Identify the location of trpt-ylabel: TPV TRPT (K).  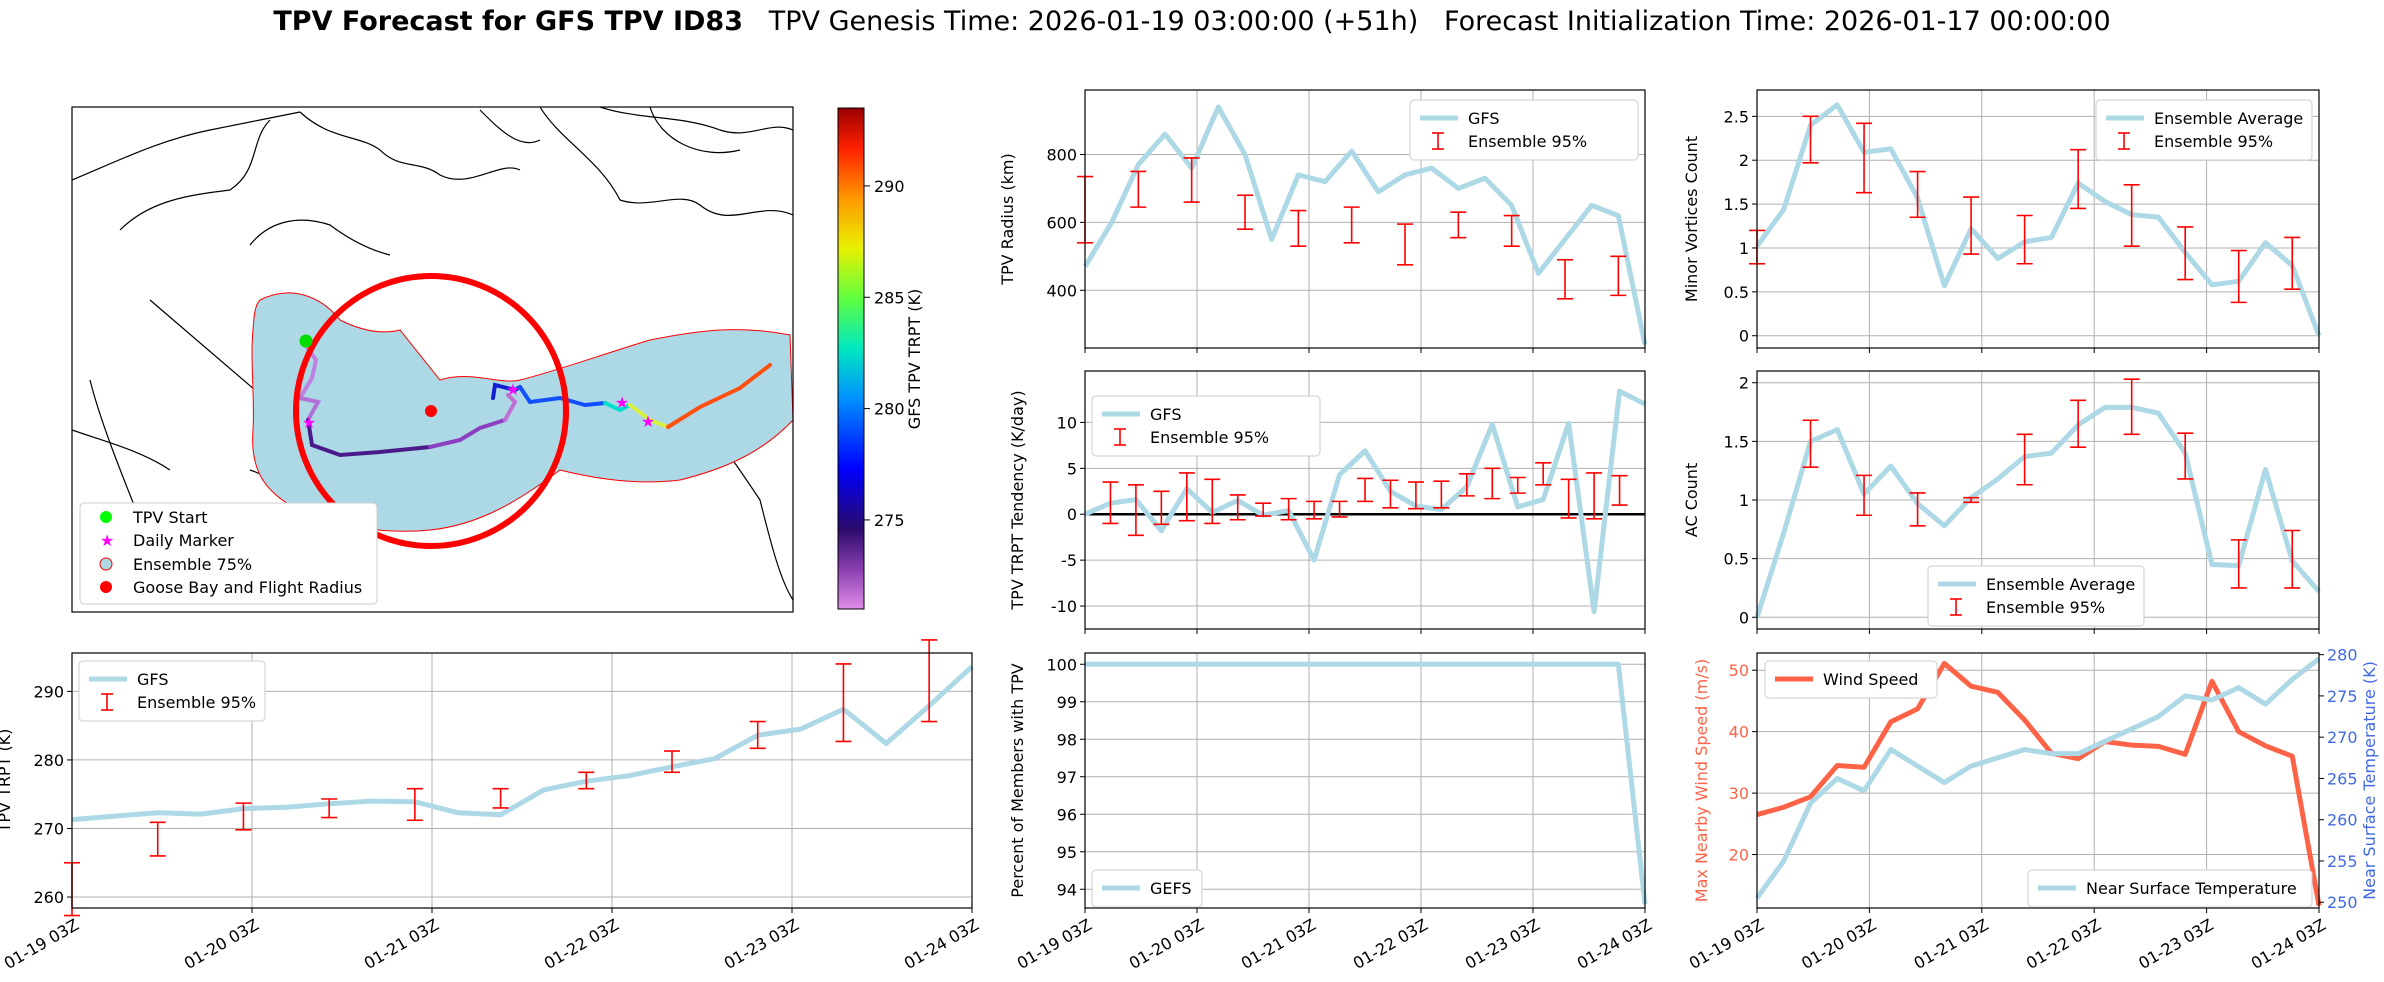
(7, 781).